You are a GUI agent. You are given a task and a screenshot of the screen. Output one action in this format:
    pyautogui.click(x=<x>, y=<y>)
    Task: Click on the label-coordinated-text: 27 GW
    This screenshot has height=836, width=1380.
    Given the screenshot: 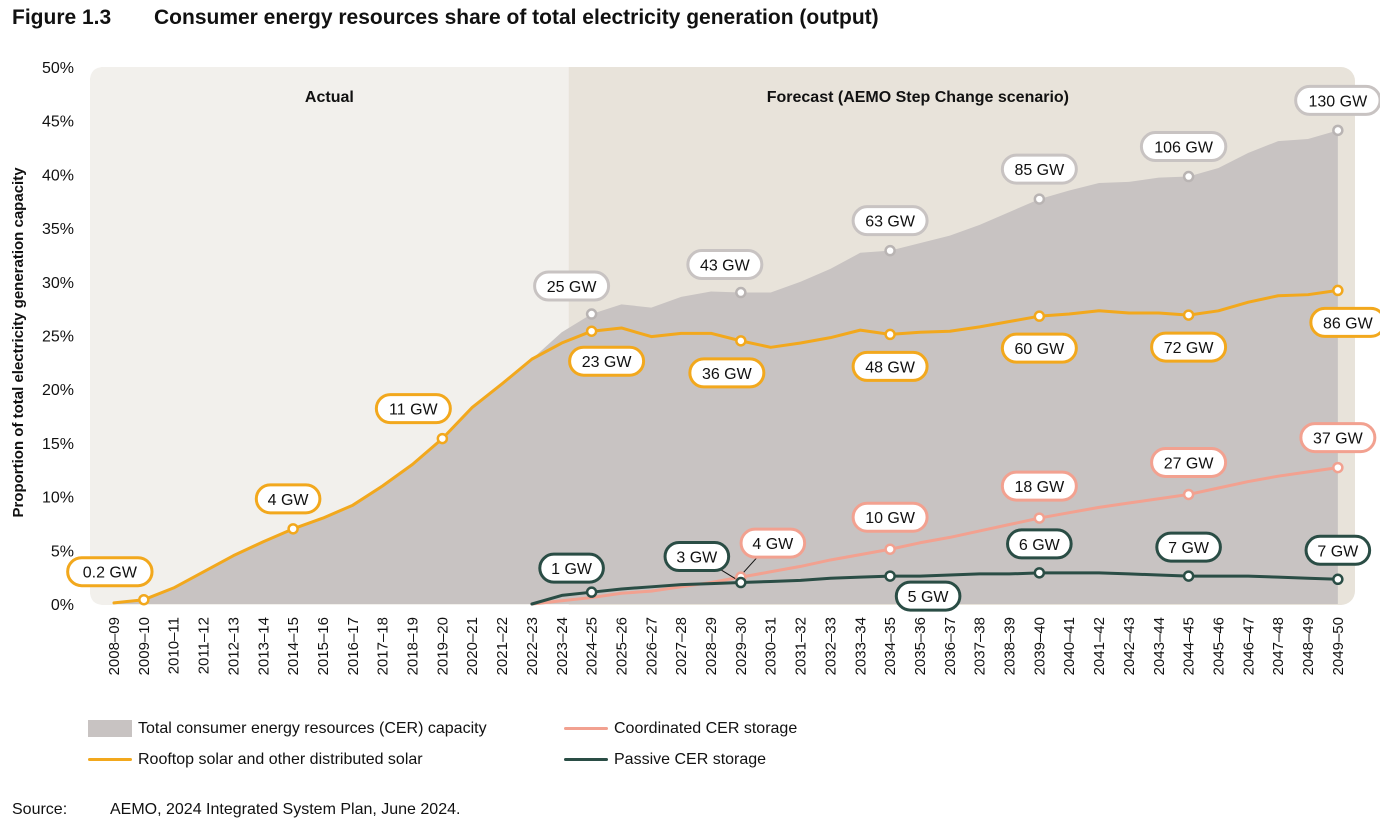 What is the action you would take?
    pyautogui.click(x=1189, y=463)
    